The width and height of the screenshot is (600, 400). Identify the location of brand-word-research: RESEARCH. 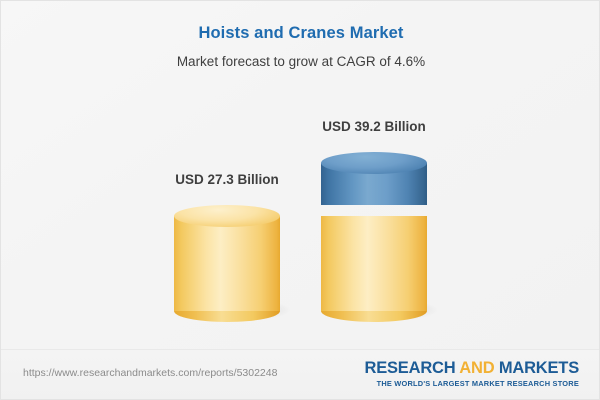
(410, 368).